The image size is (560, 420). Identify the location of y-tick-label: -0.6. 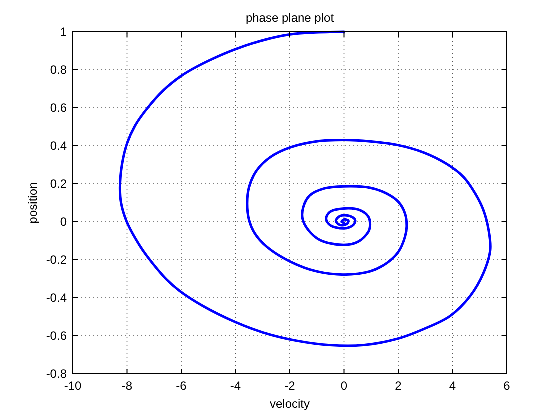
(57, 336).